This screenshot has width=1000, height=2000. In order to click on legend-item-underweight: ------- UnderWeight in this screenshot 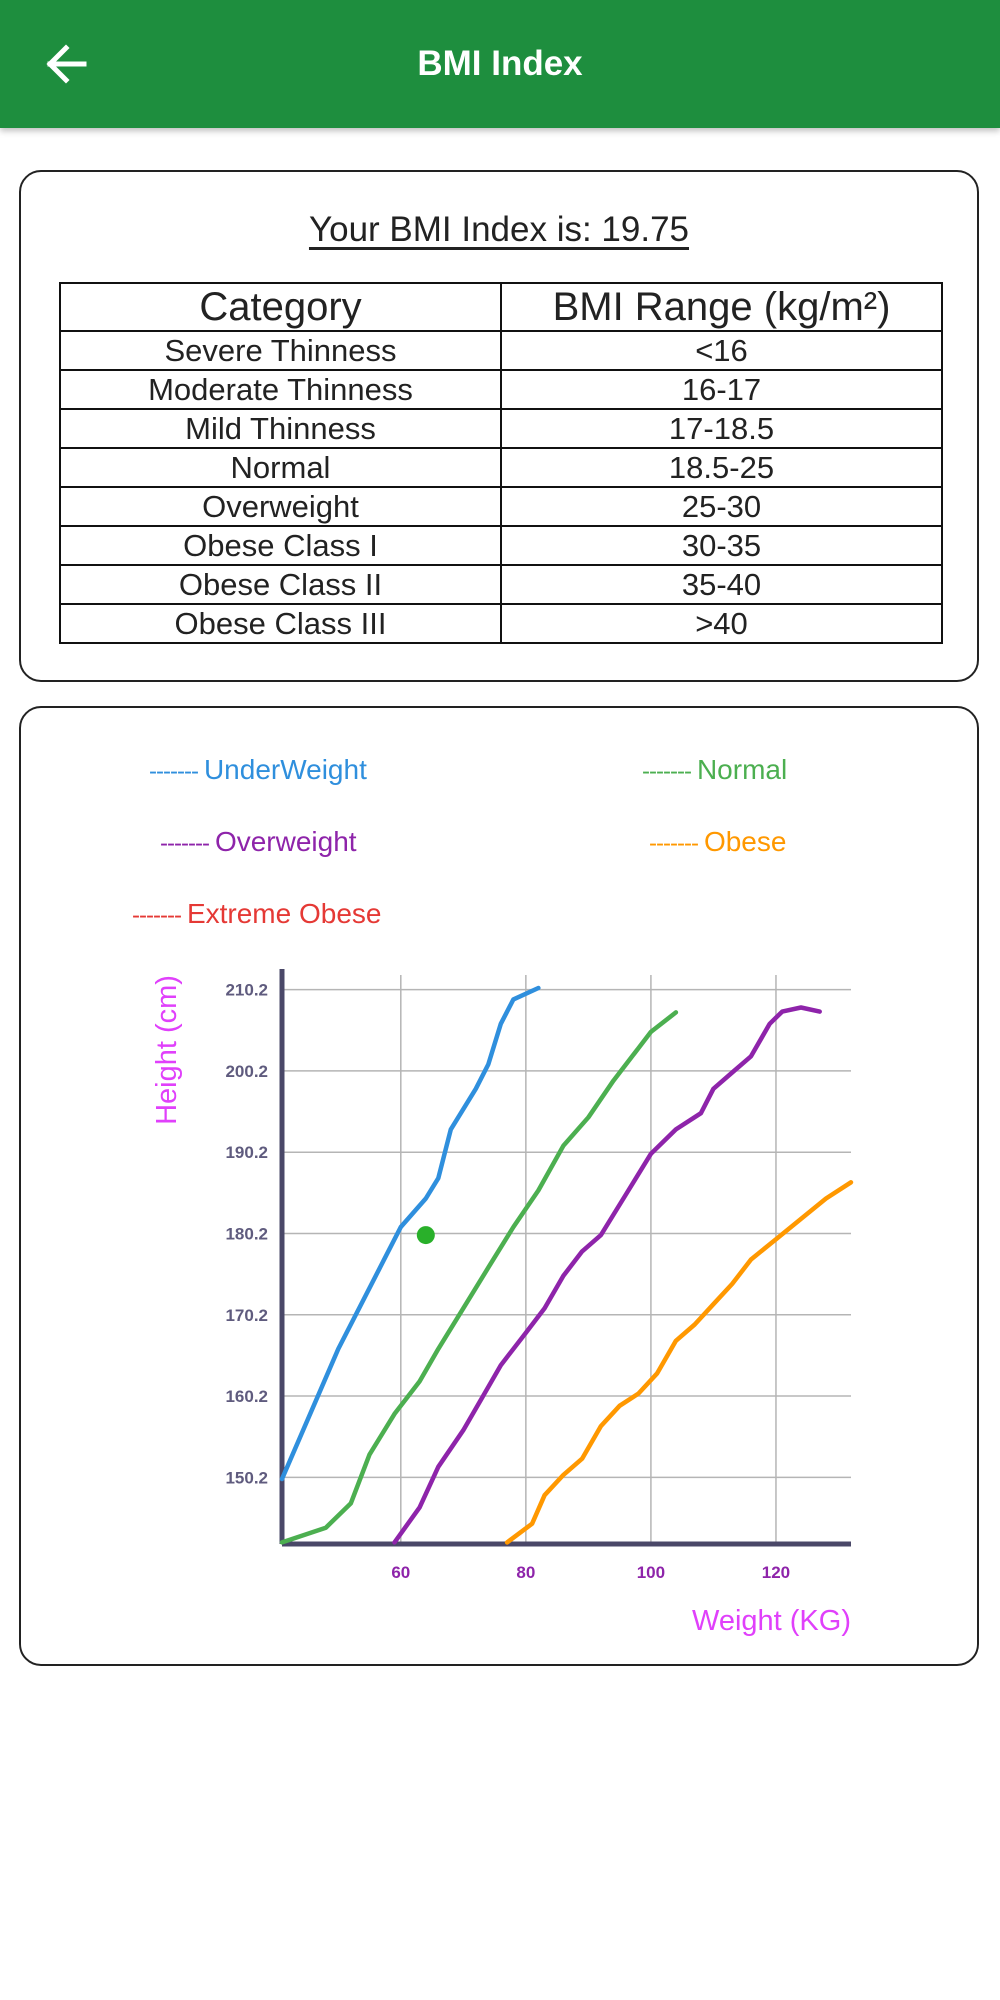, I will do `click(258, 770)`.